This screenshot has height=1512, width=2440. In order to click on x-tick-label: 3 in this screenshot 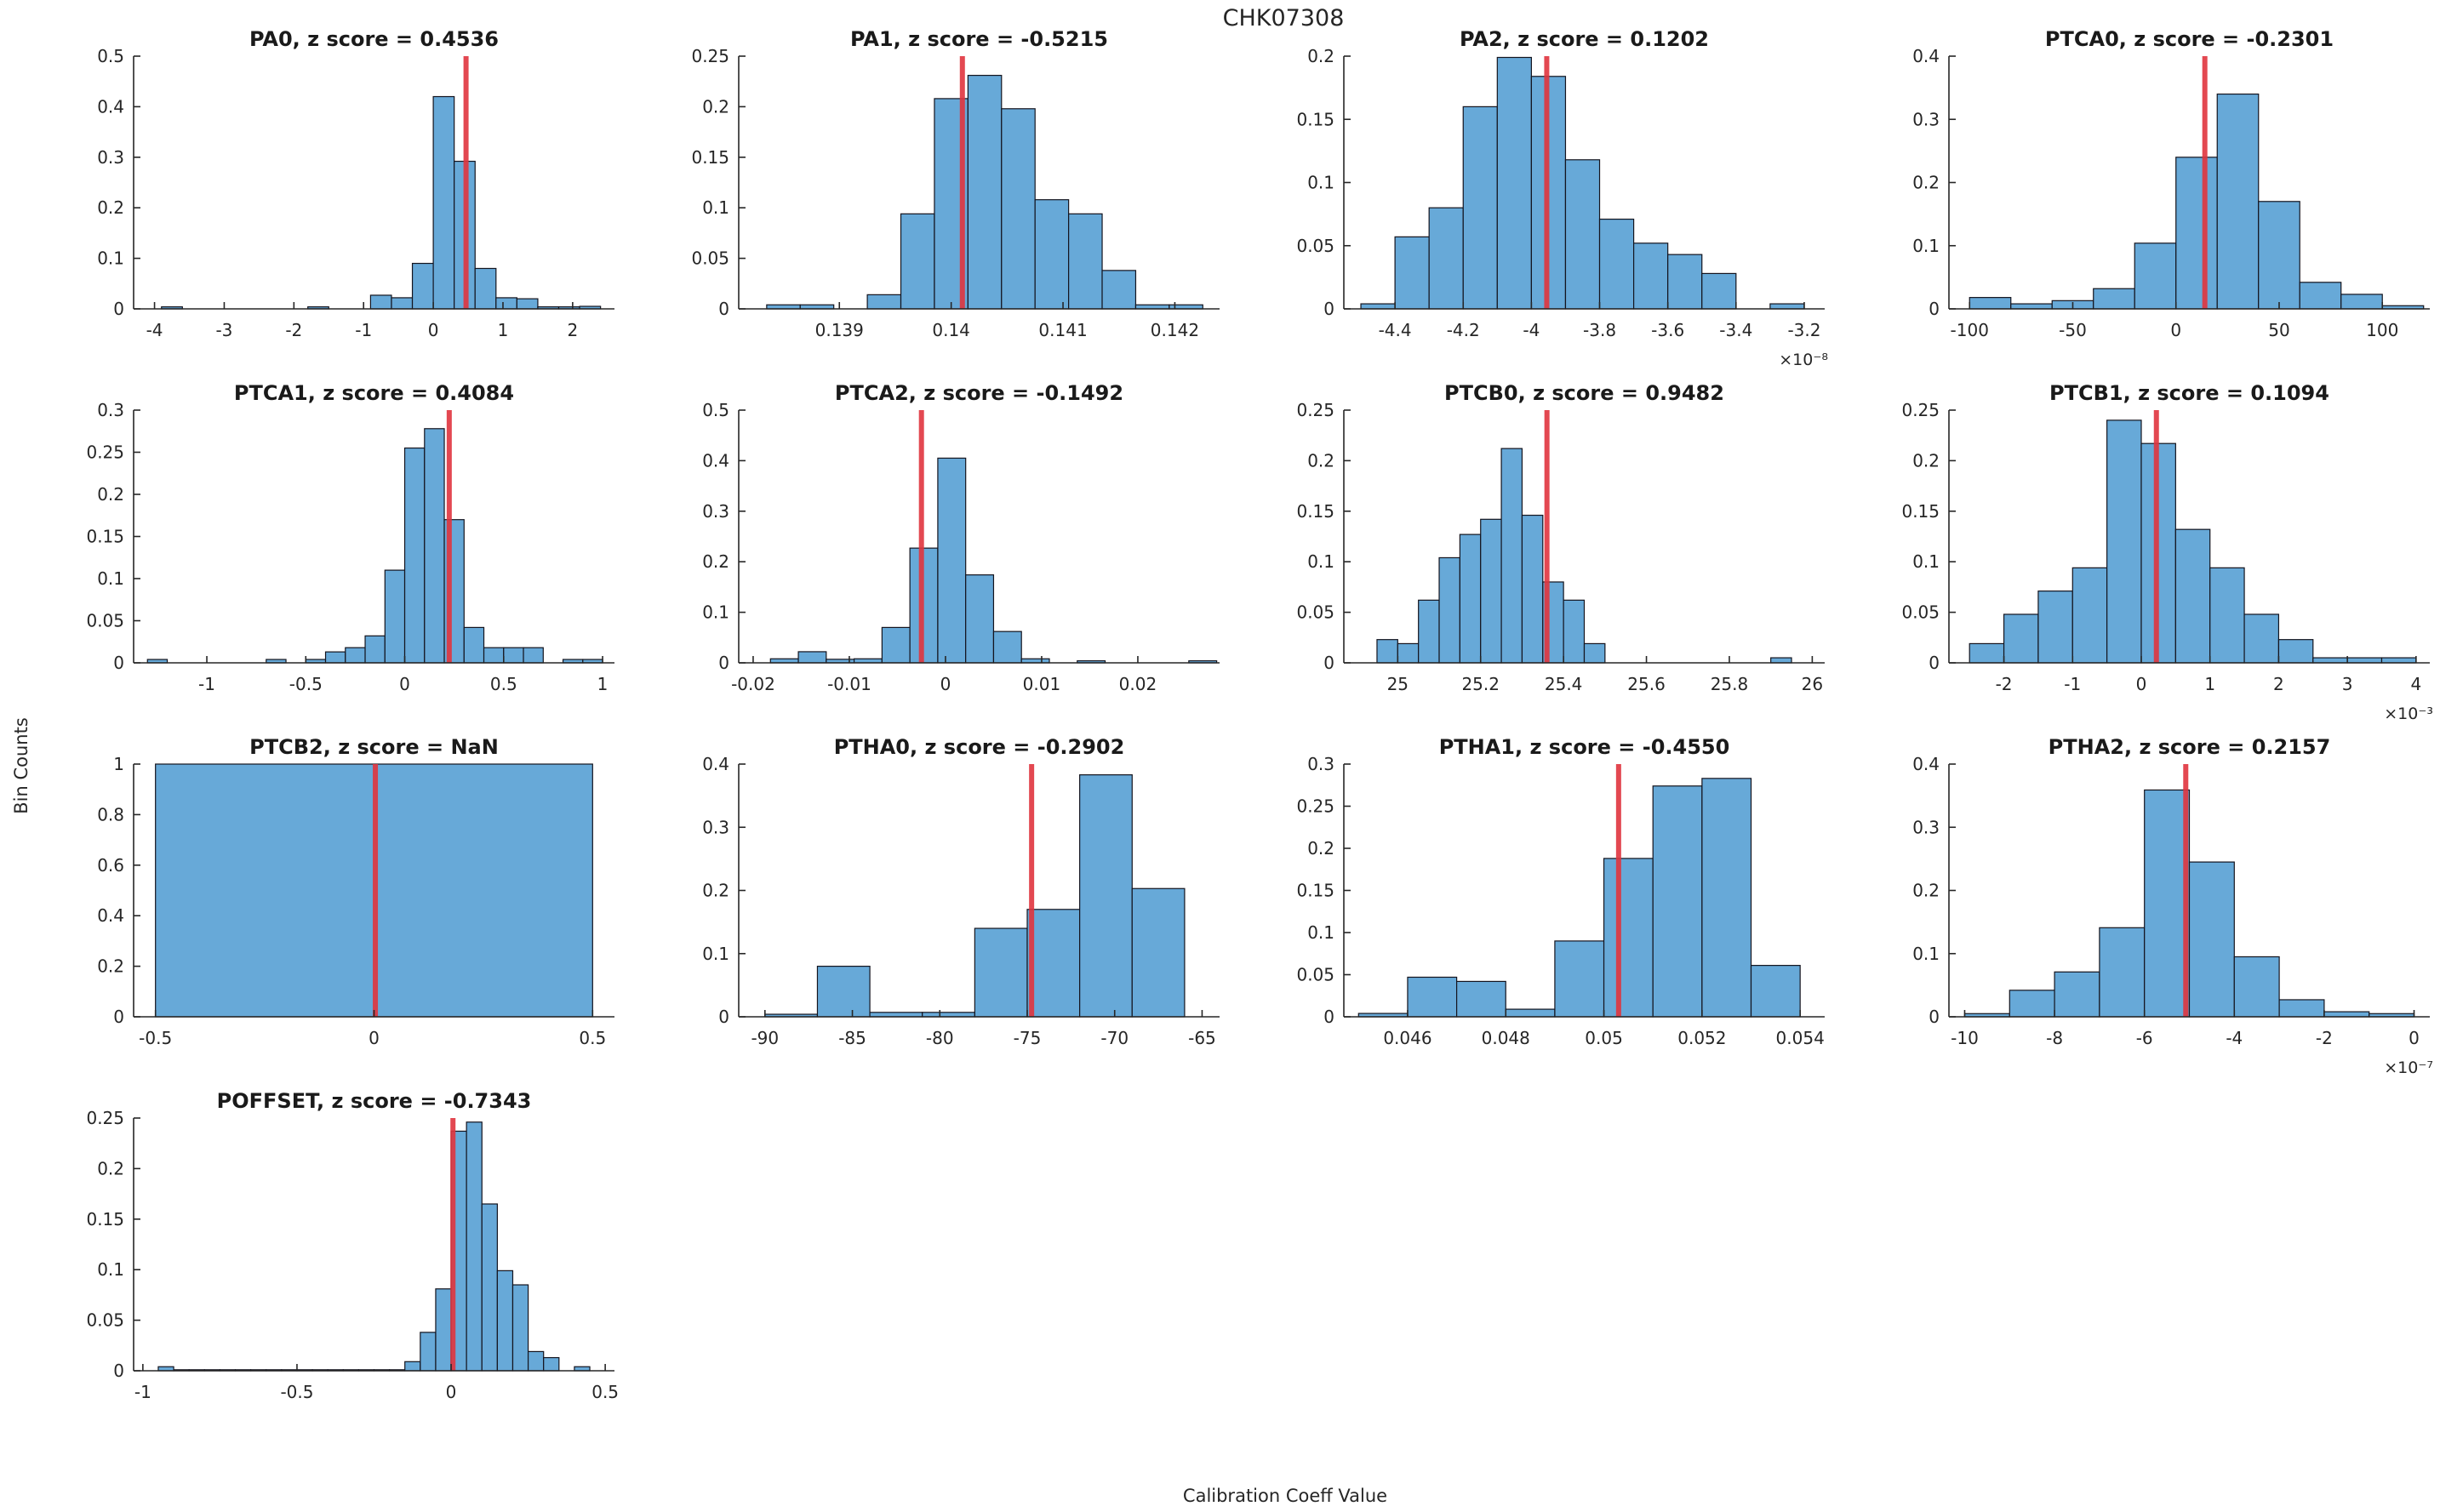, I will do `click(2347, 684)`.